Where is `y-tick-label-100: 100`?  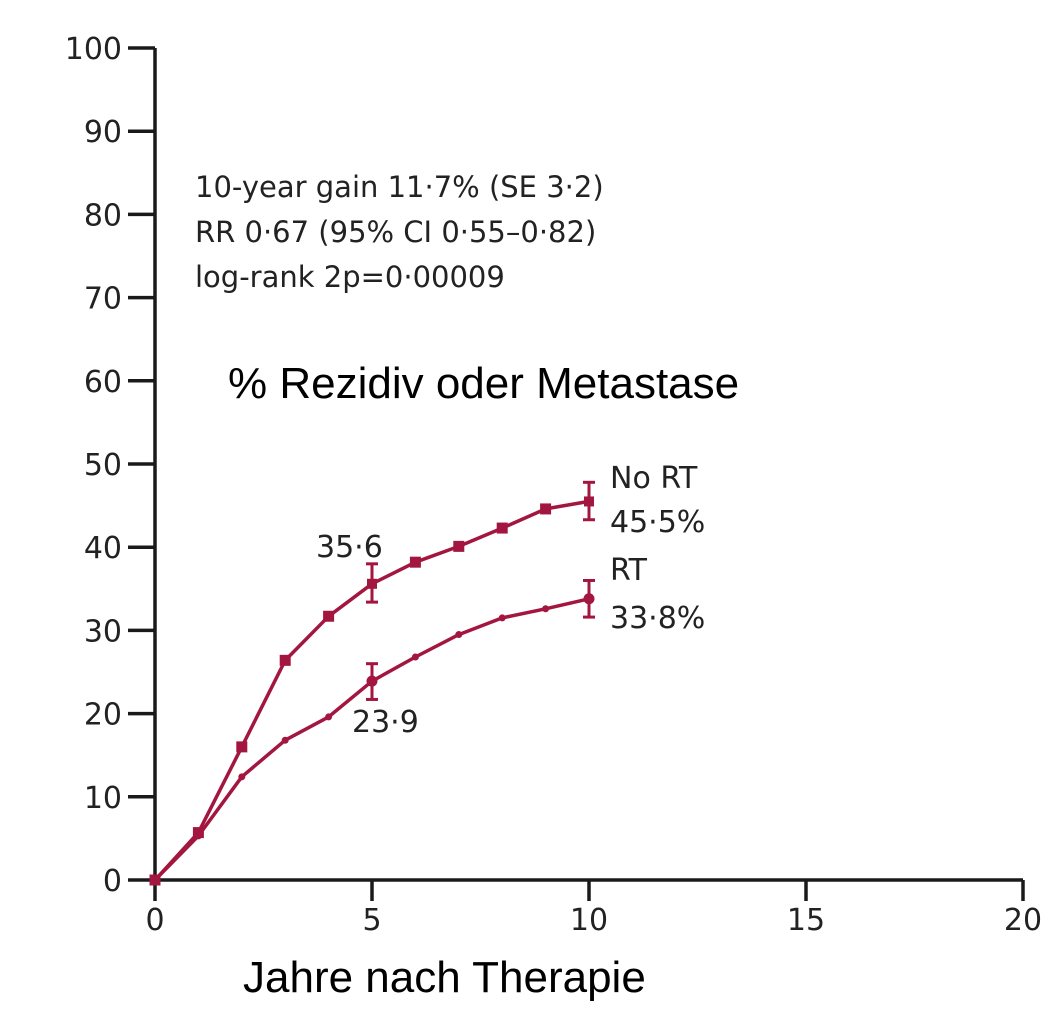 y-tick-label-100: 100 is located at coordinates (93, 49).